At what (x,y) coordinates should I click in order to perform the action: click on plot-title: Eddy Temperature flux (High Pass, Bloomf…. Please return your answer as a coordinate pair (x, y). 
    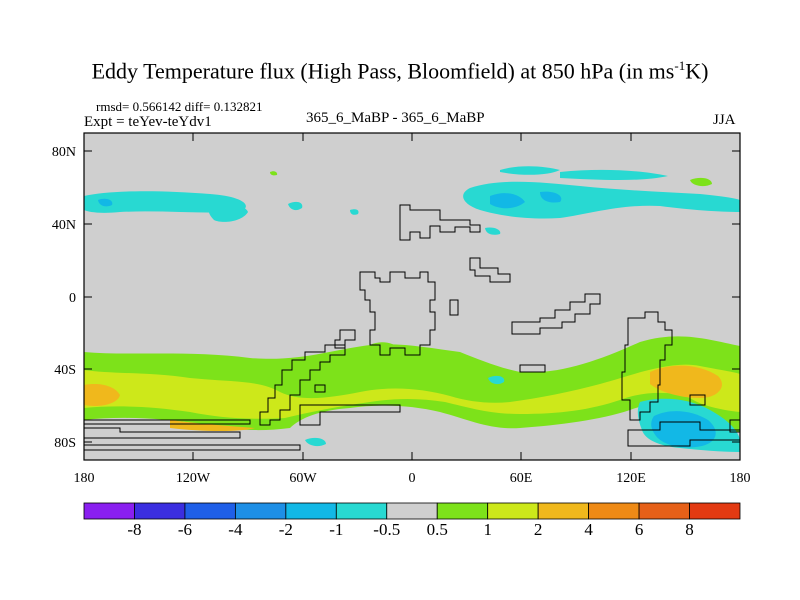
    Looking at the image, I should click on (400, 71).